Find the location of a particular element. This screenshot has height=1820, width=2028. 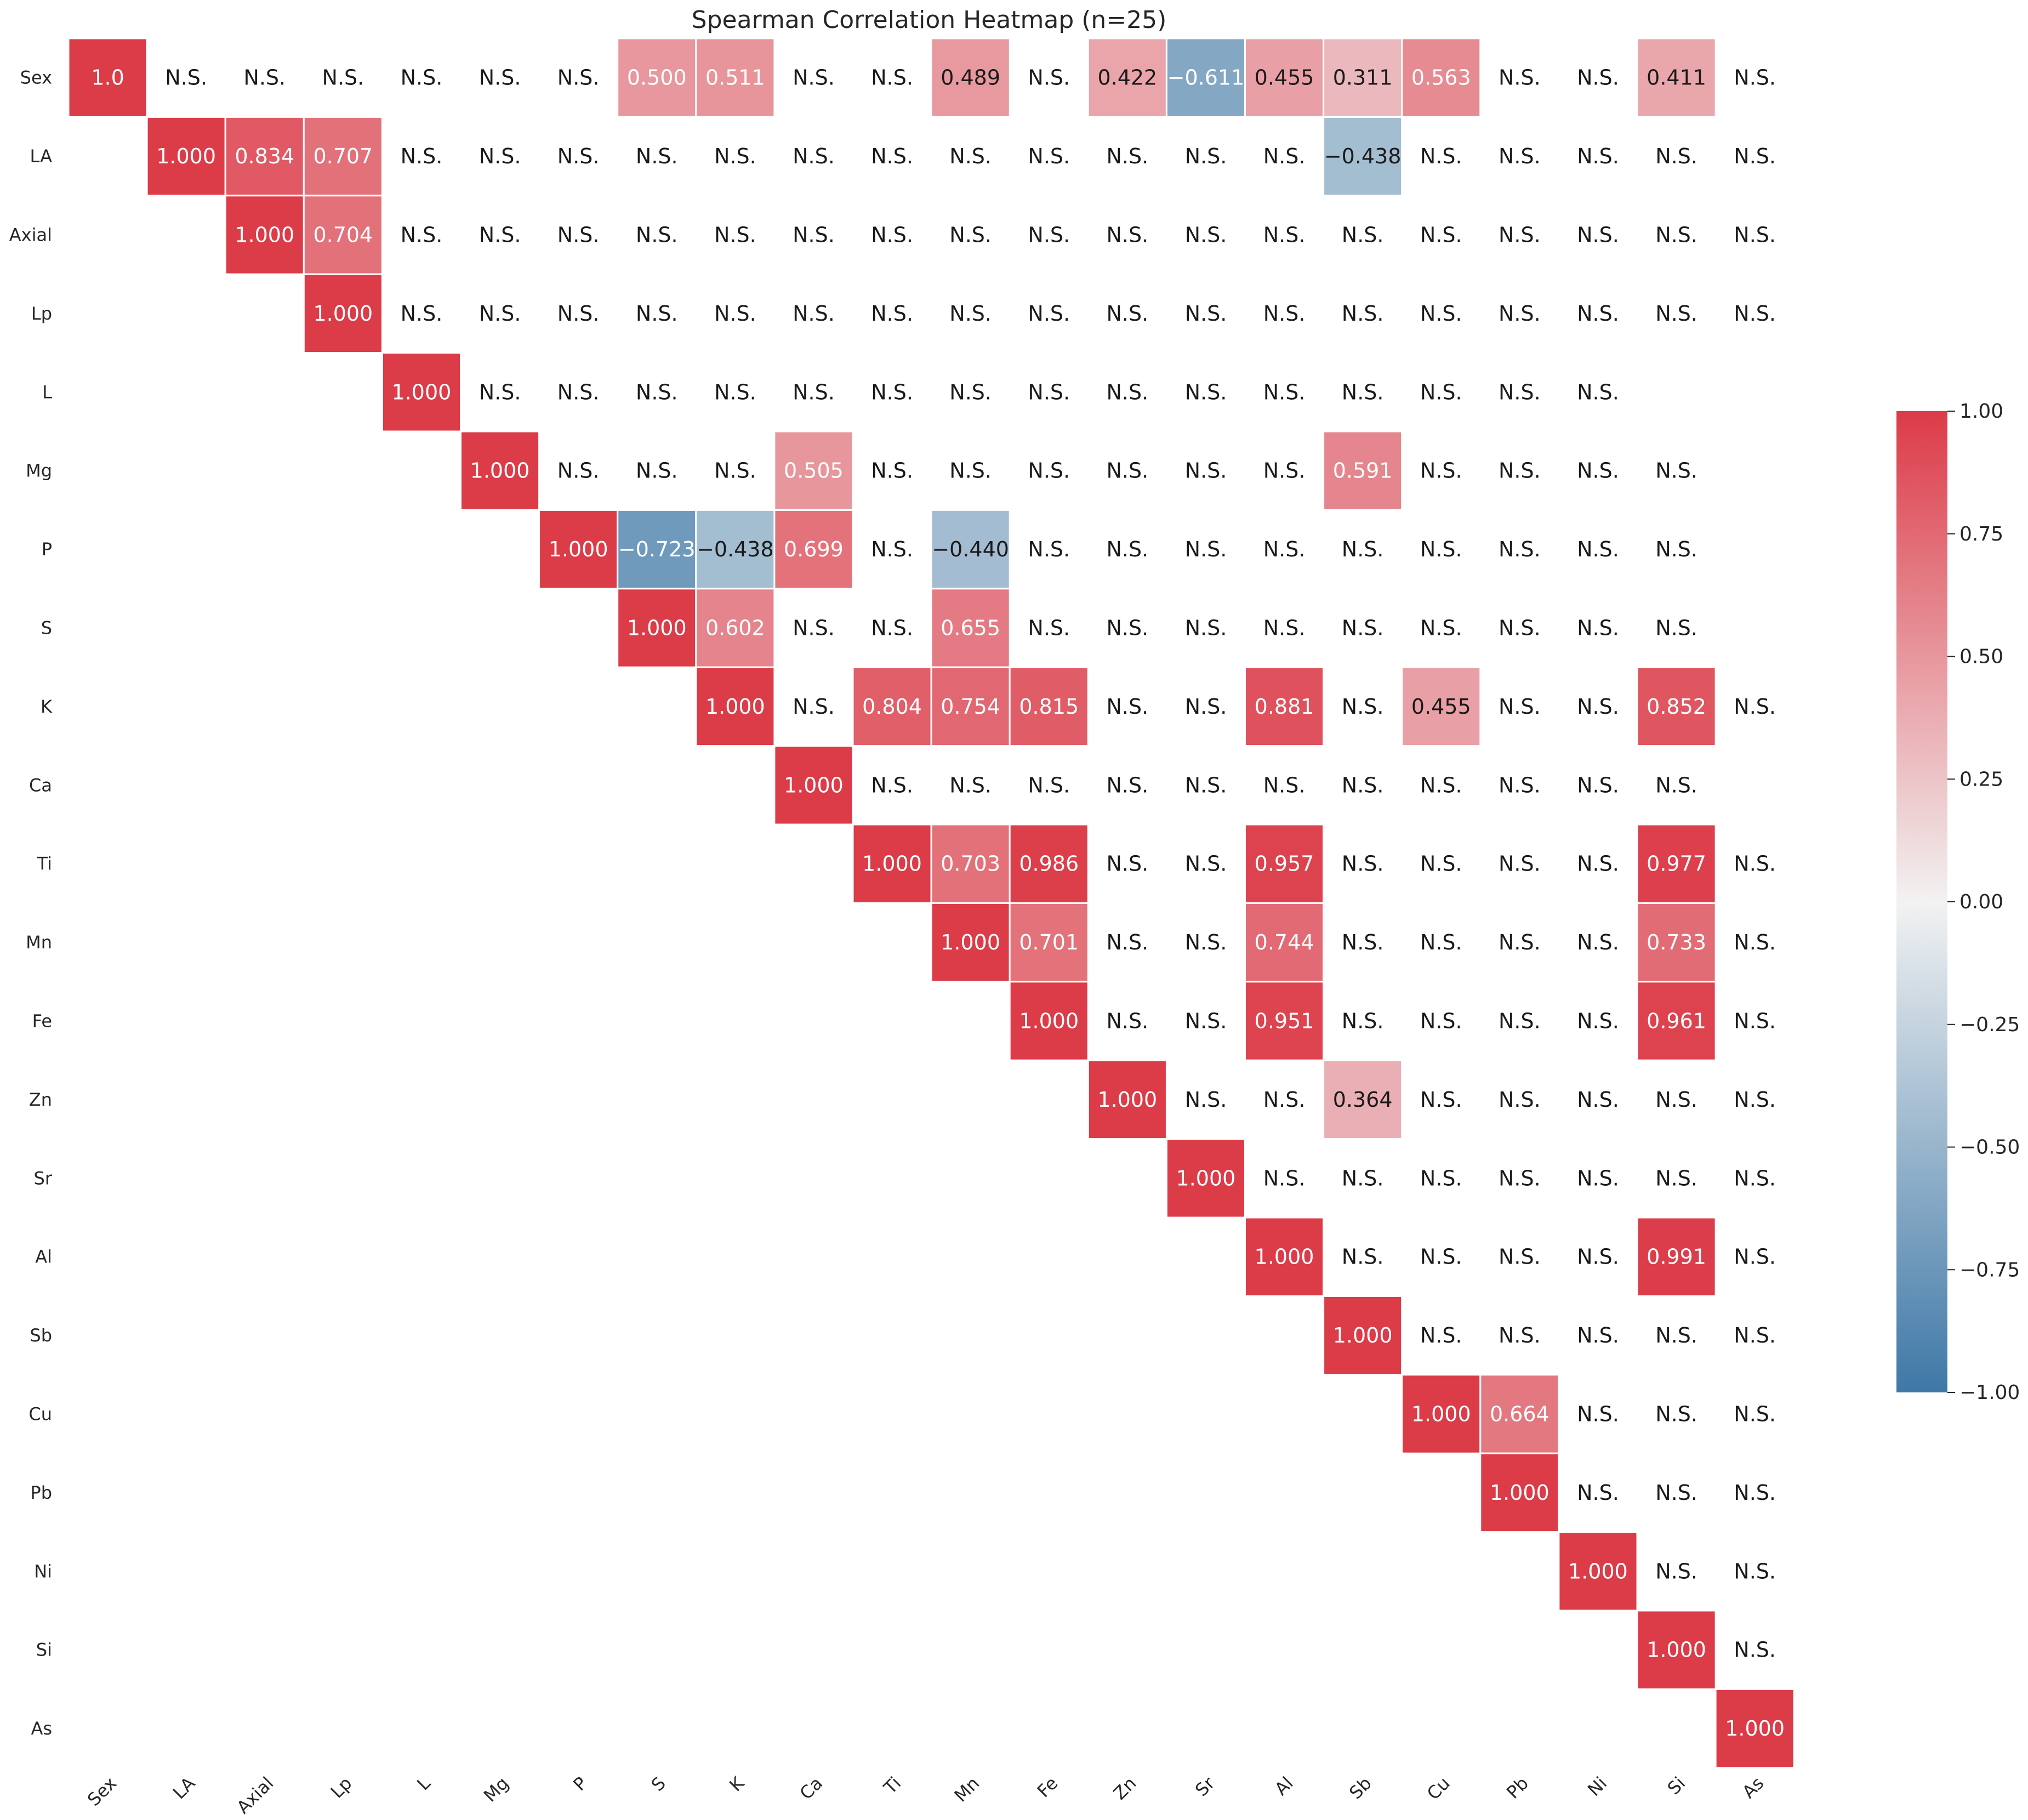

cell-value-label: −0.438 is located at coordinates (735, 549).